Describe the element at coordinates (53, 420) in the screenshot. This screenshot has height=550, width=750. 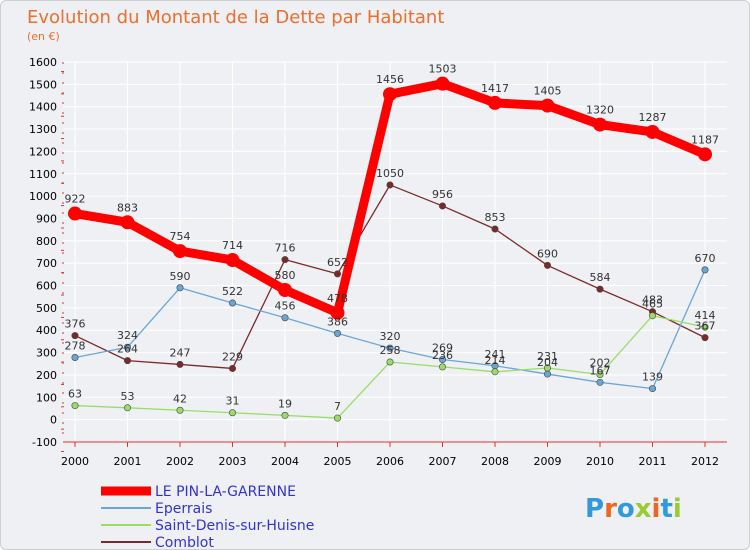
I see `y-tick-label: 0` at that location.